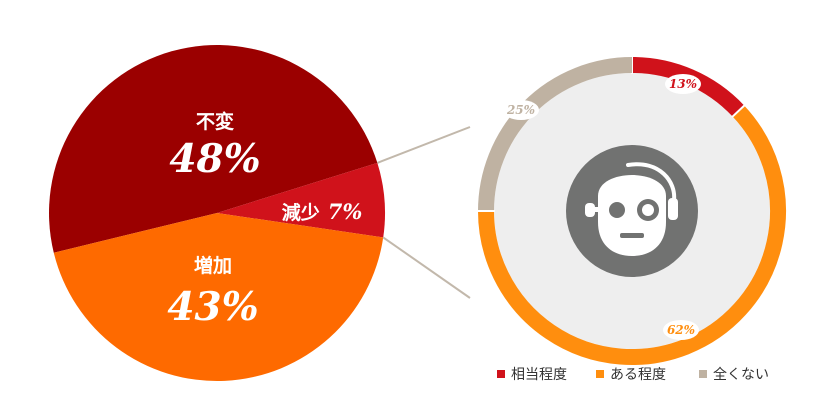  Describe the element at coordinates (741, 374) in the screenshot. I see `legend-label: 全くない` at that location.